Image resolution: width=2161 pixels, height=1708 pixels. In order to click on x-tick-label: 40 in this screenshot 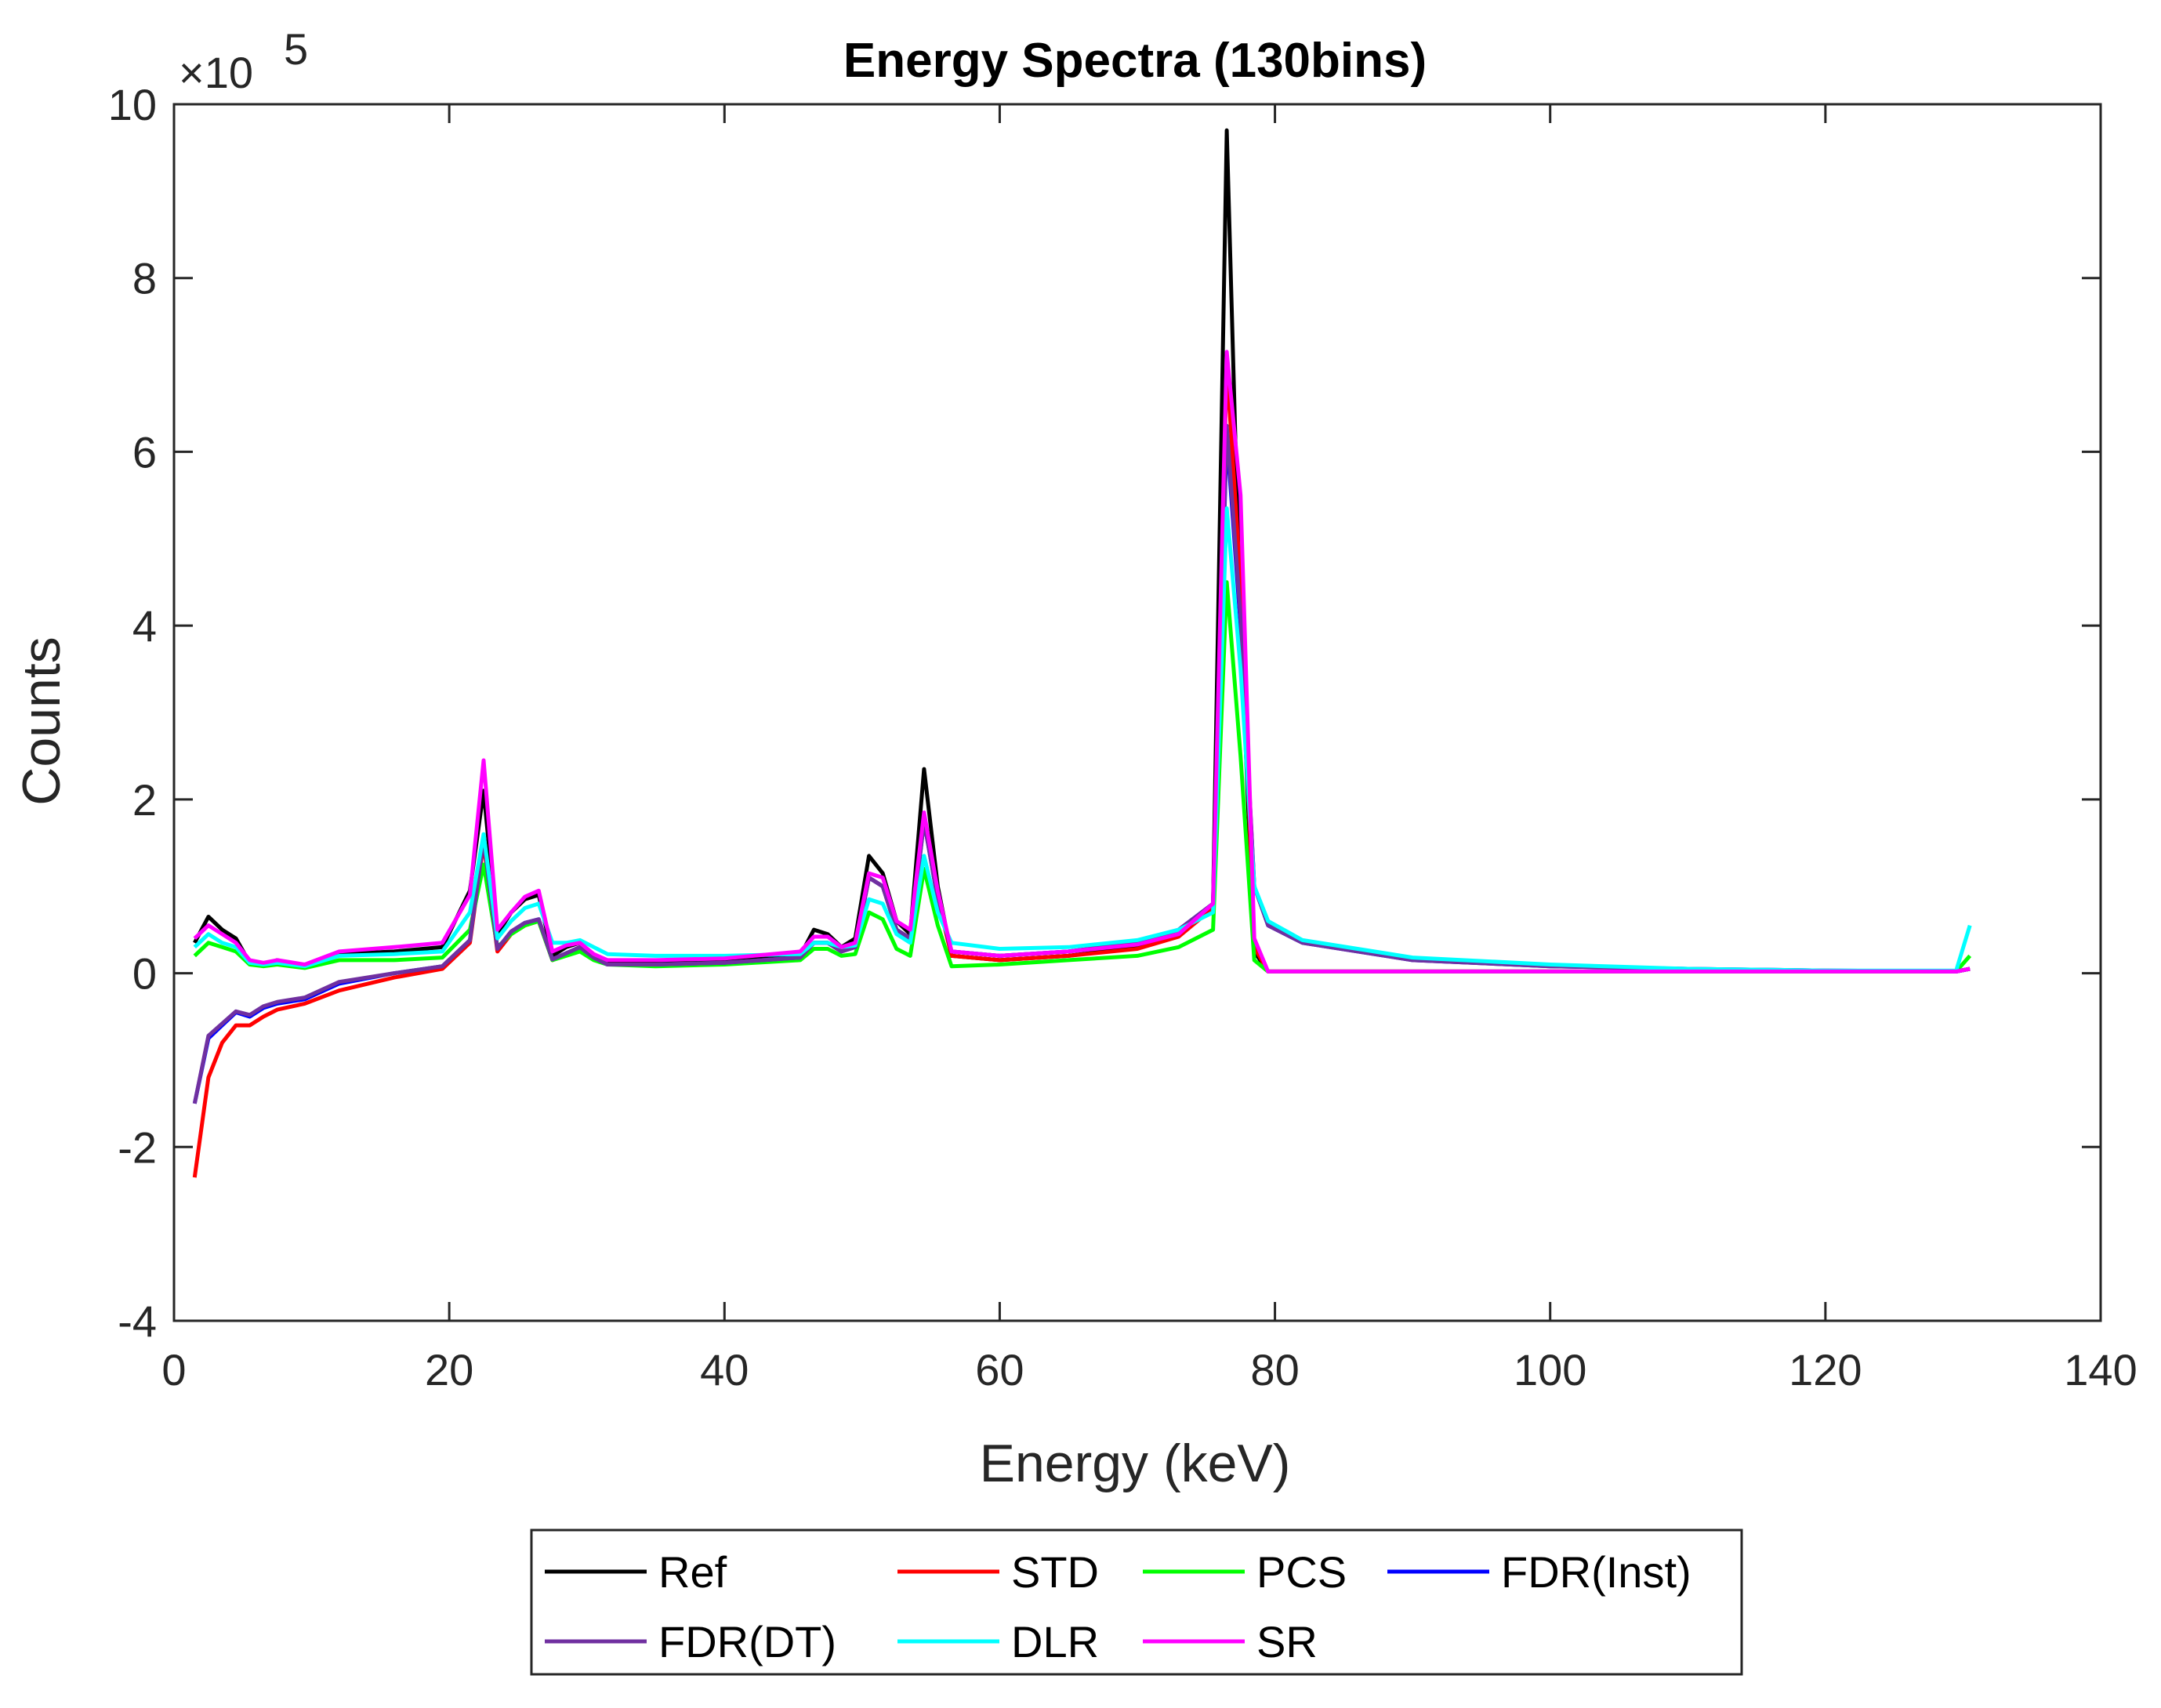, I will do `click(724, 1369)`.